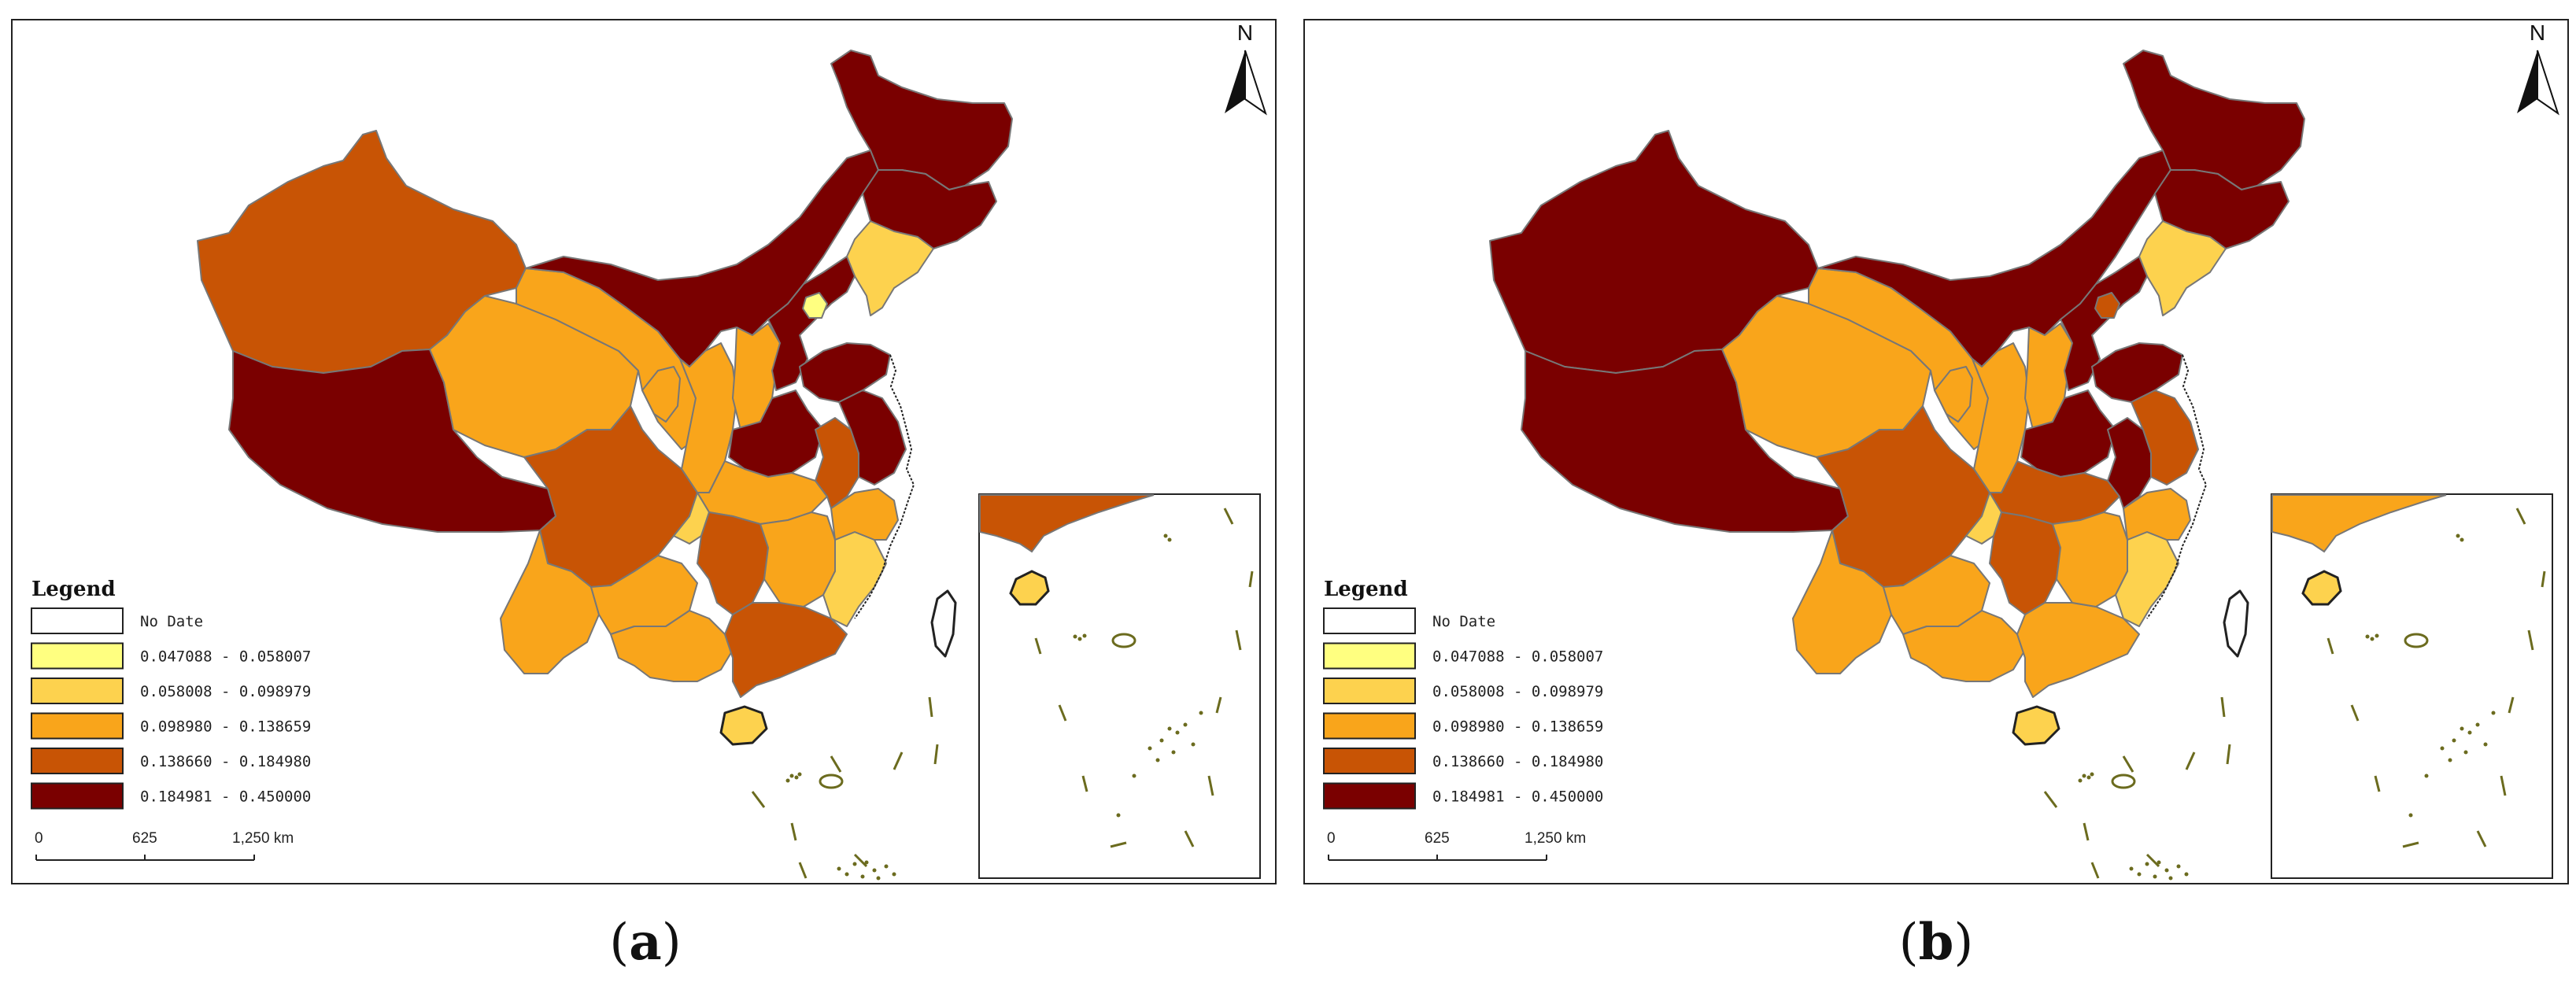 The height and width of the screenshot is (1008, 2576). I want to click on legend-swatch-c1, so click(1369, 726).